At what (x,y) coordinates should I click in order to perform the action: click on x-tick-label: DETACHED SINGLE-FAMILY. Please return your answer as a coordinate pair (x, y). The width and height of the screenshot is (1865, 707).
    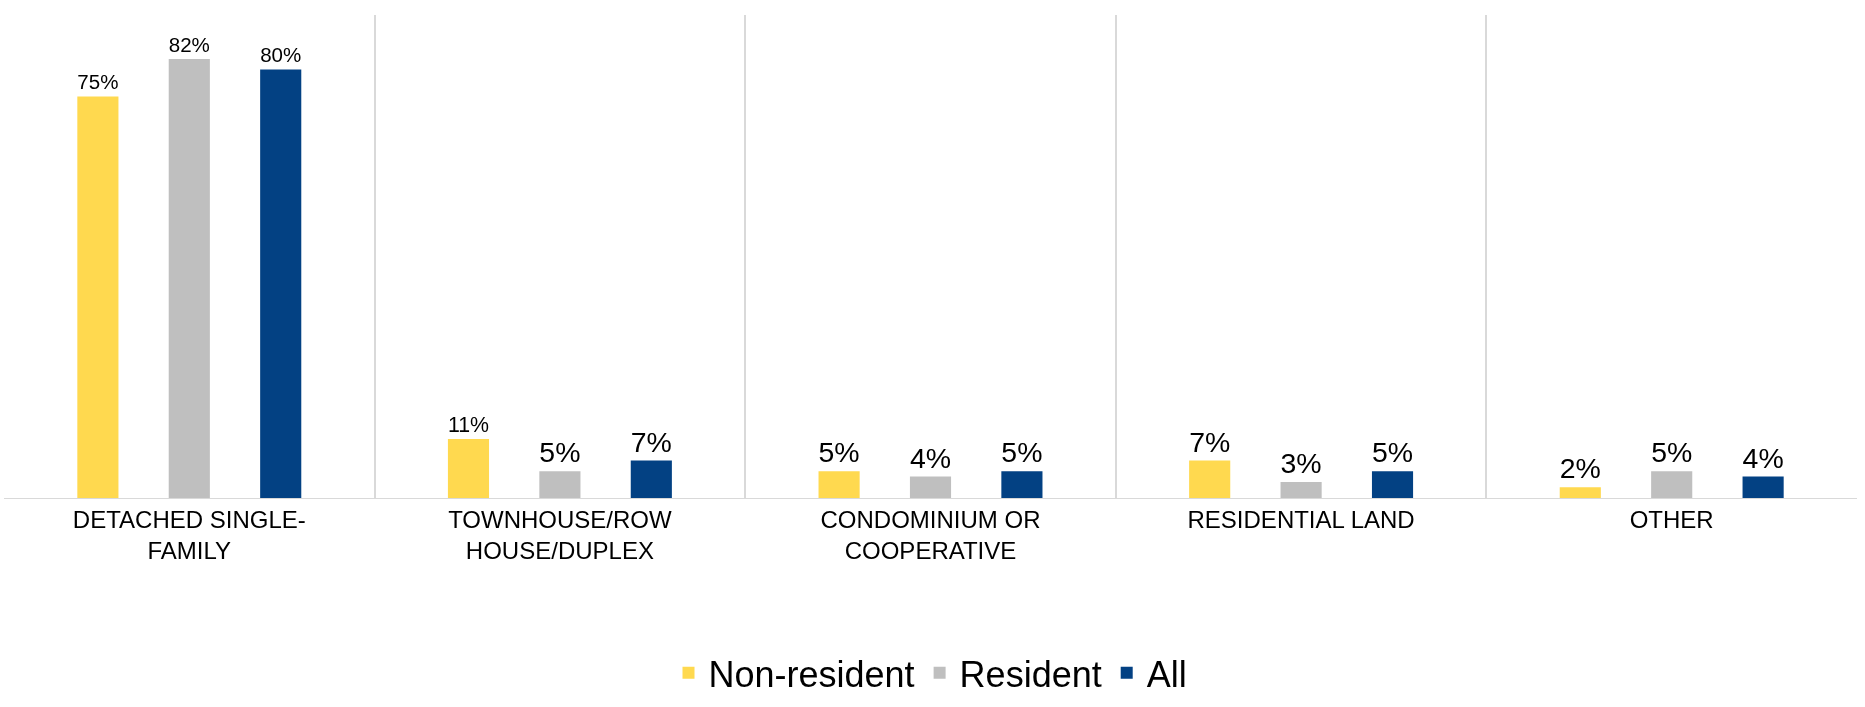
    Looking at the image, I should click on (189, 534).